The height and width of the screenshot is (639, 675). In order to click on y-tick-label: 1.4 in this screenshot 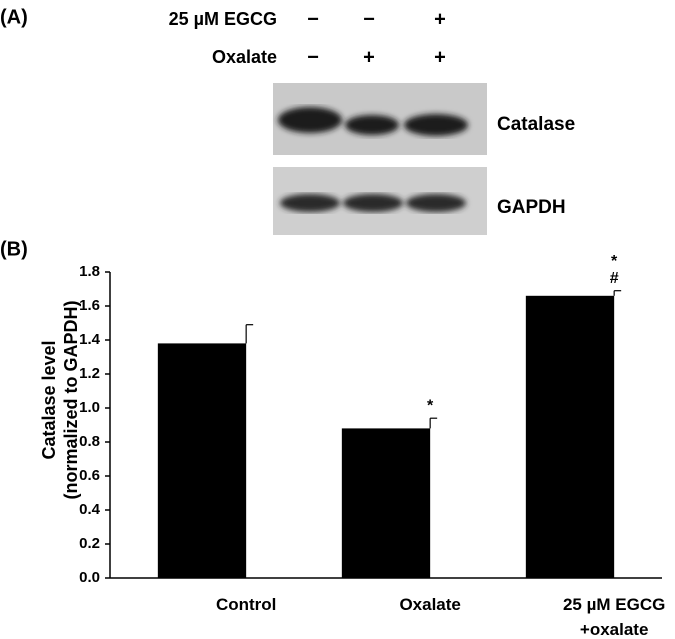, I will do `click(90, 339)`.